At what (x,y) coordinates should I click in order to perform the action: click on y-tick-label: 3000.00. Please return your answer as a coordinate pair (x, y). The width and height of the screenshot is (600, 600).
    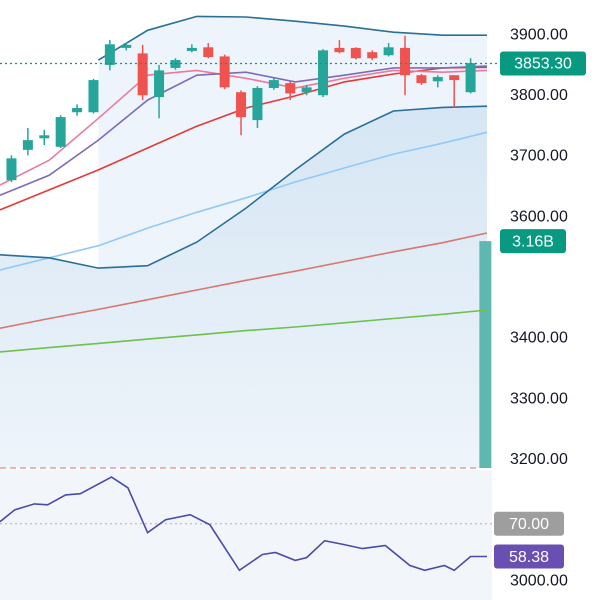
    Looking at the image, I should click on (539, 580).